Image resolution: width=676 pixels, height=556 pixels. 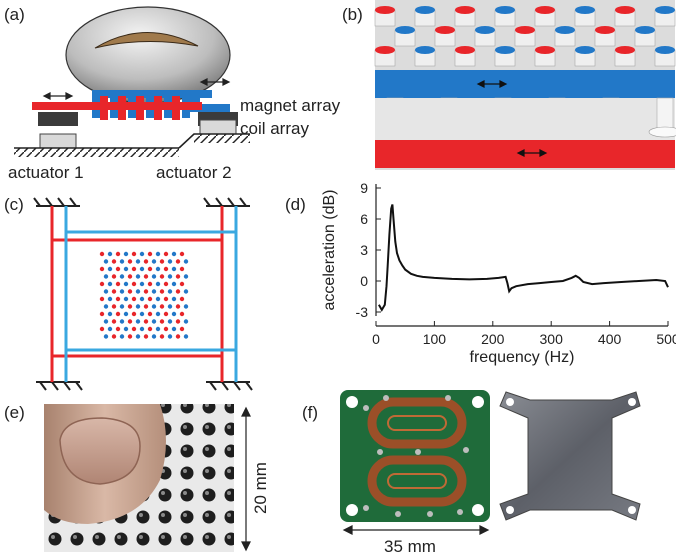 I want to click on motion-arrows-a, so click(x=136, y=89).